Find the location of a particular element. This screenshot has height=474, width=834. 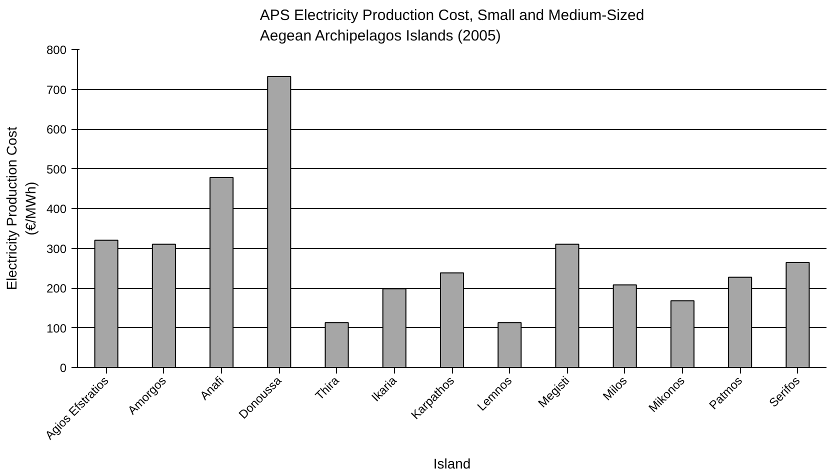

y-tick-label: 300 is located at coordinates (56, 249).